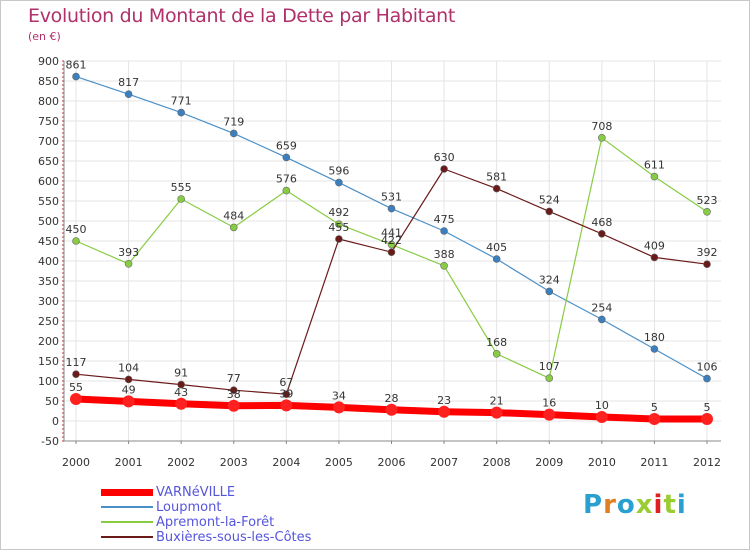 The width and height of the screenshot is (750, 550). Describe the element at coordinates (549, 366) in the screenshot. I see `data-label: 107` at that location.